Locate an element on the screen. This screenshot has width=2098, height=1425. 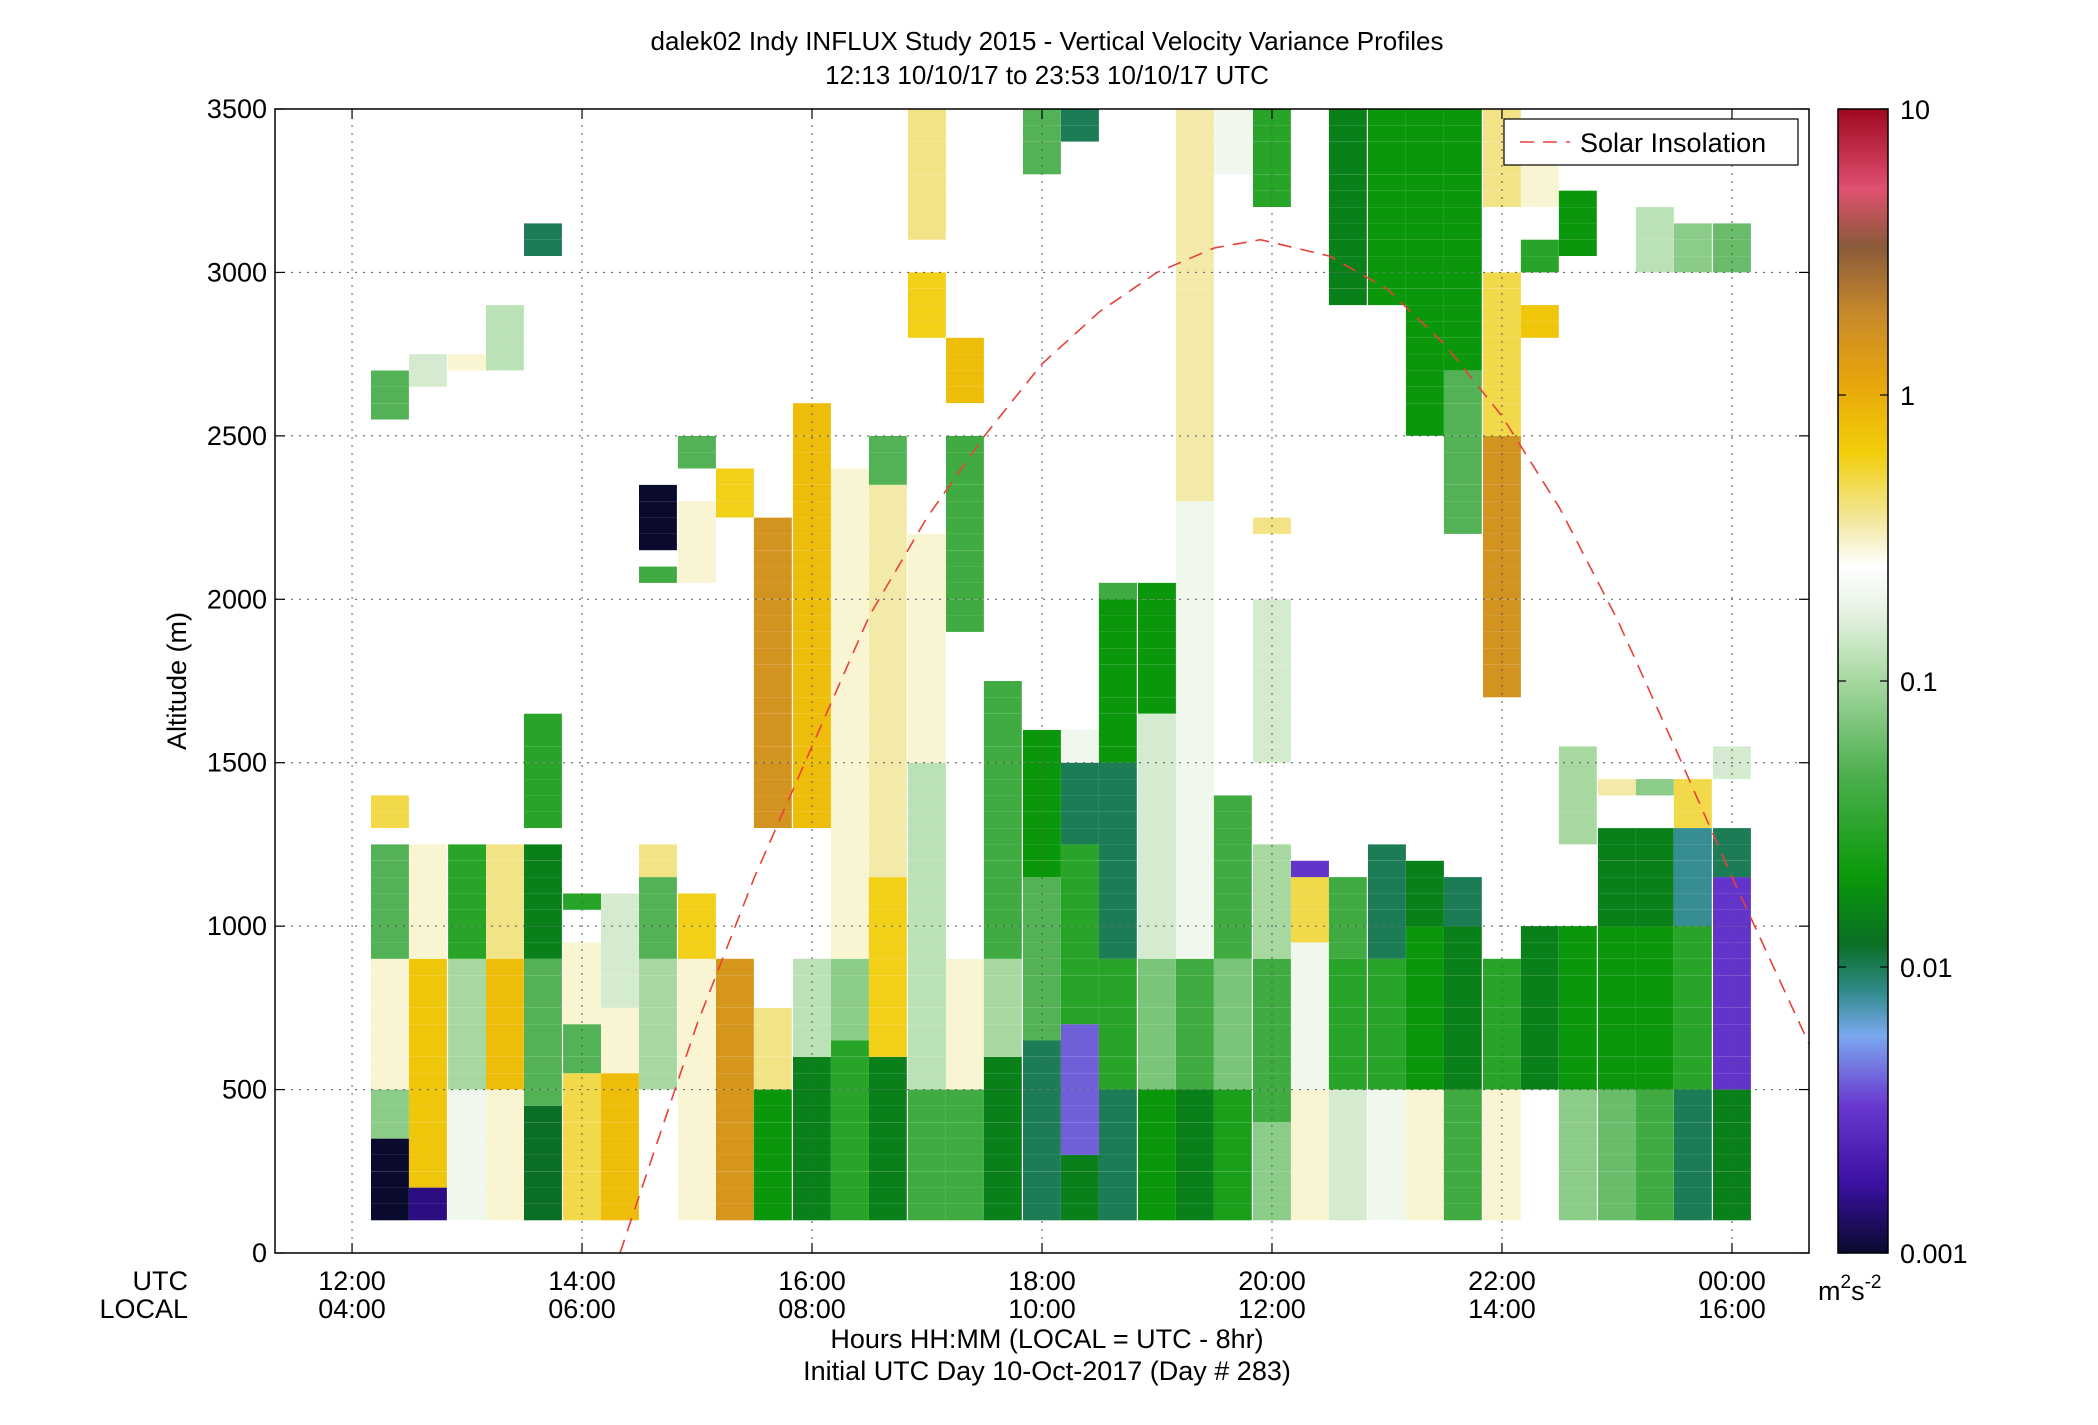
chart-subtitle: 12:13 10/10/17 to 23:53 10/10/17 UTC is located at coordinates (1047, 75).